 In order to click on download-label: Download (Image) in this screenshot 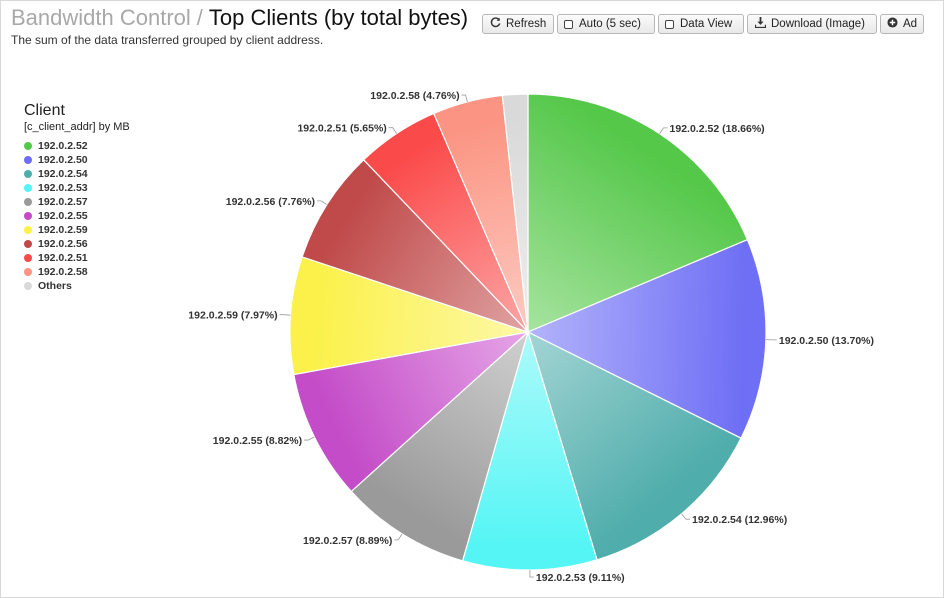, I will do `click(818, 24)`.